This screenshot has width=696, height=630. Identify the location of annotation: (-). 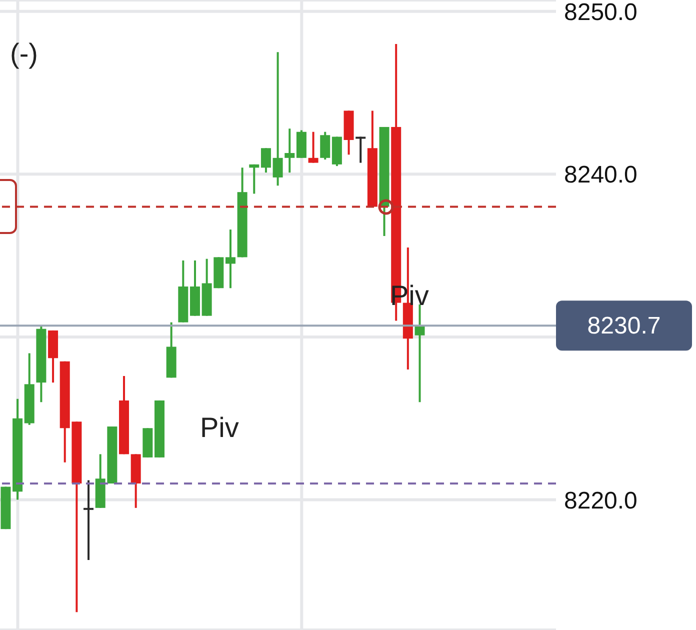
(24, 54).